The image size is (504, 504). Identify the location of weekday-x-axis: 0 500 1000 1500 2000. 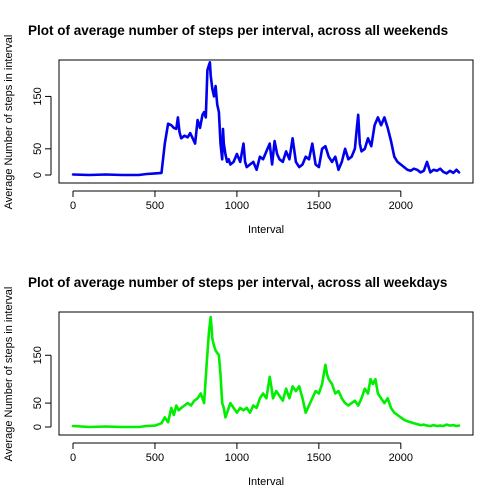
(241, 453).